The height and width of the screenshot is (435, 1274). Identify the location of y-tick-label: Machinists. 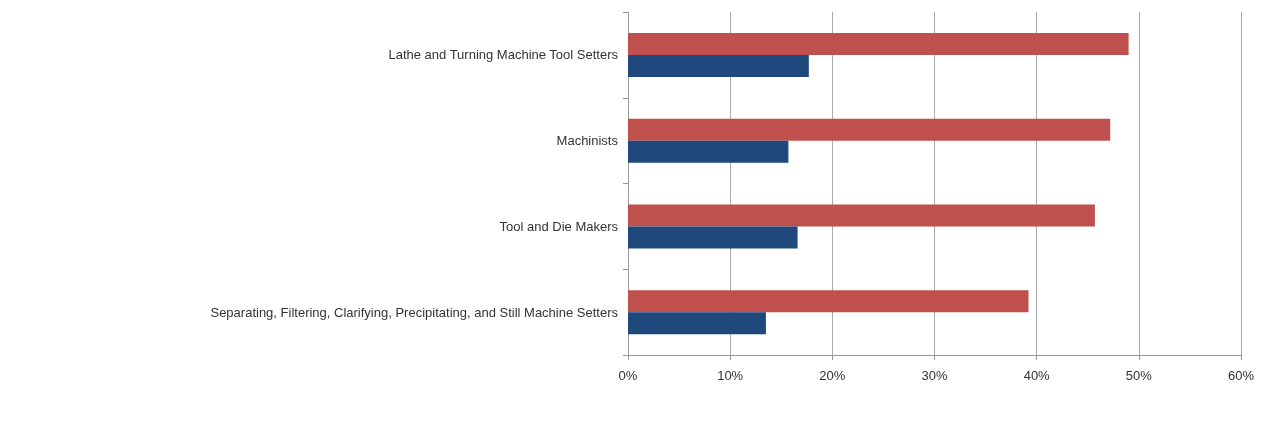
(587, 141).